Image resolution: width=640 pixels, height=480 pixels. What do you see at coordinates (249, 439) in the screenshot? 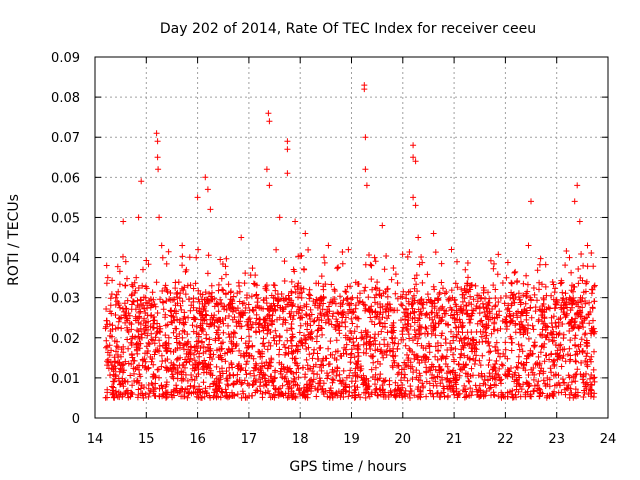
I see `x-tick-label: 17` at bounding box center [249, 439].